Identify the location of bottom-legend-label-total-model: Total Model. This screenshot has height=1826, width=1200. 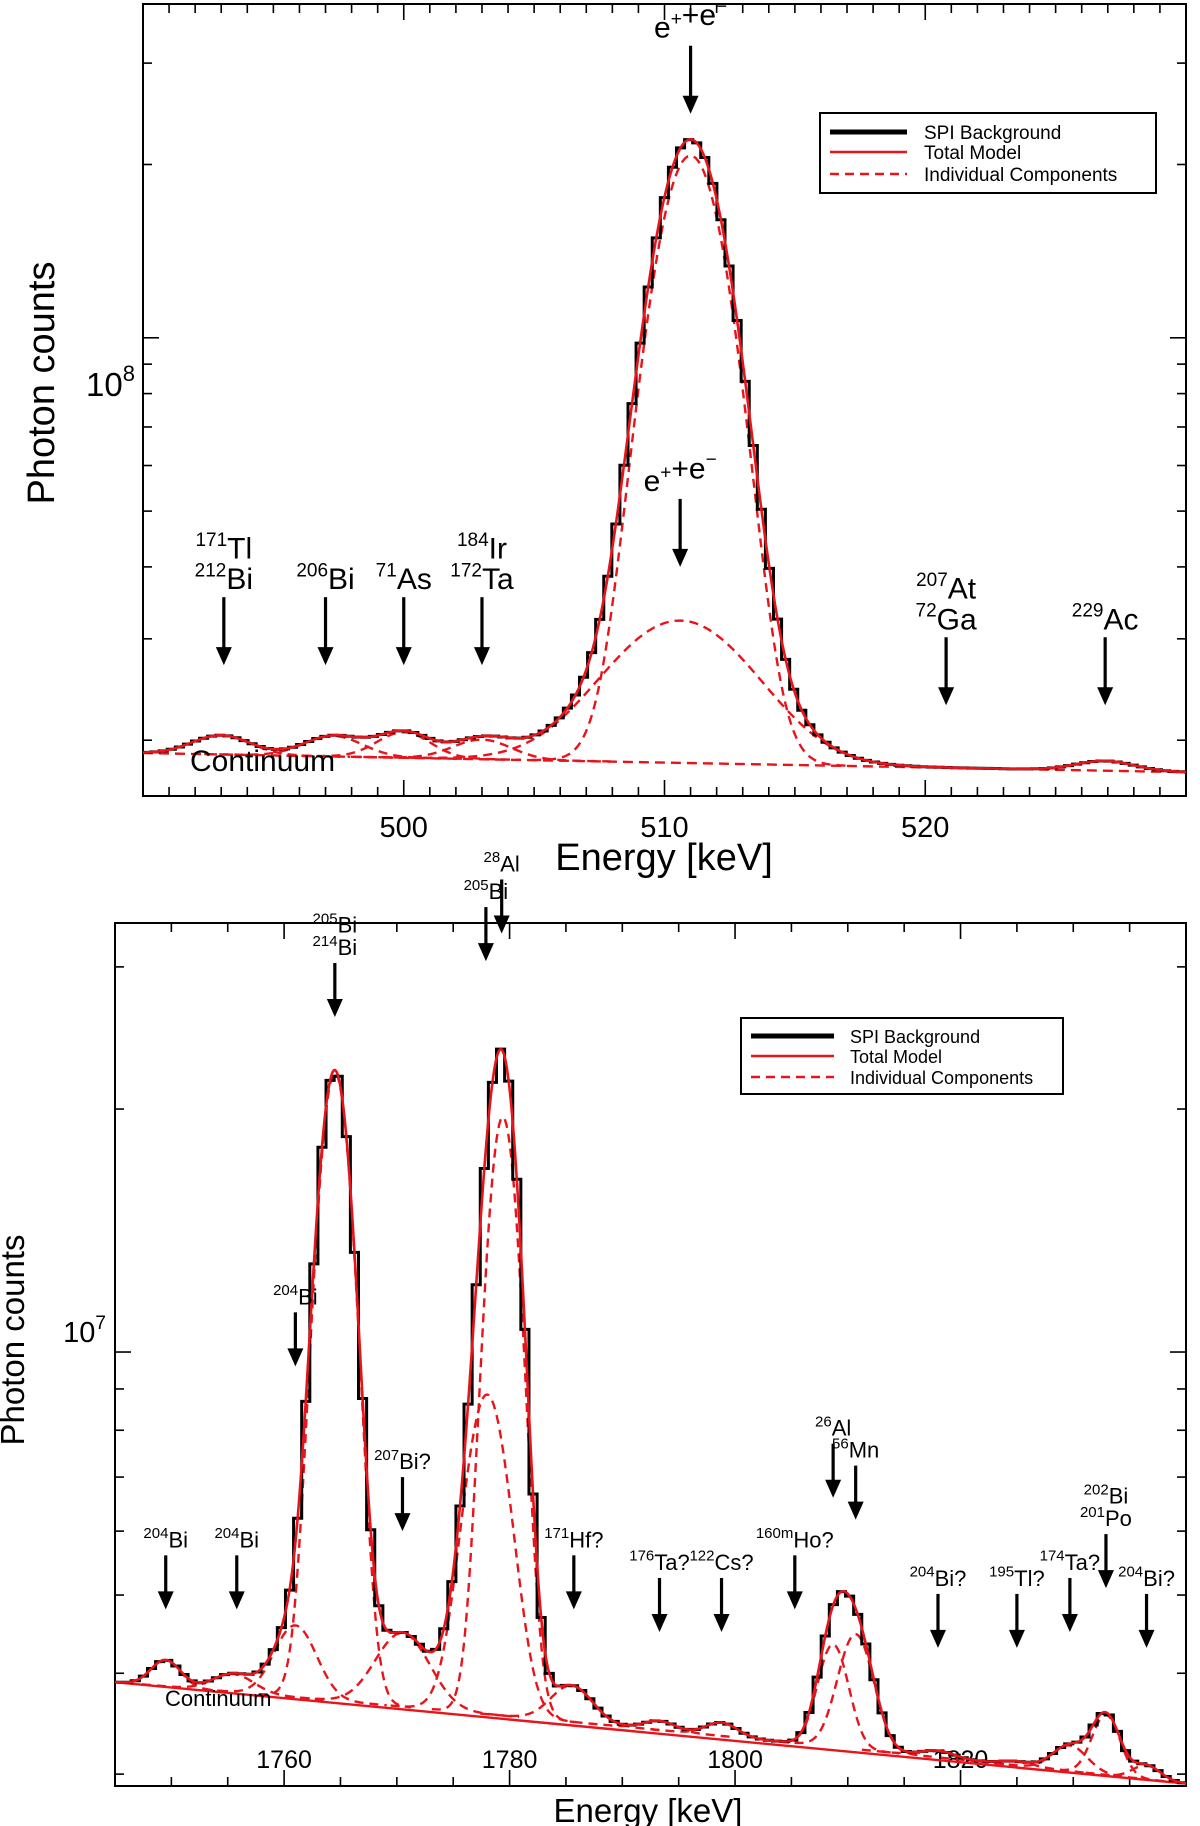
(896, 1057).